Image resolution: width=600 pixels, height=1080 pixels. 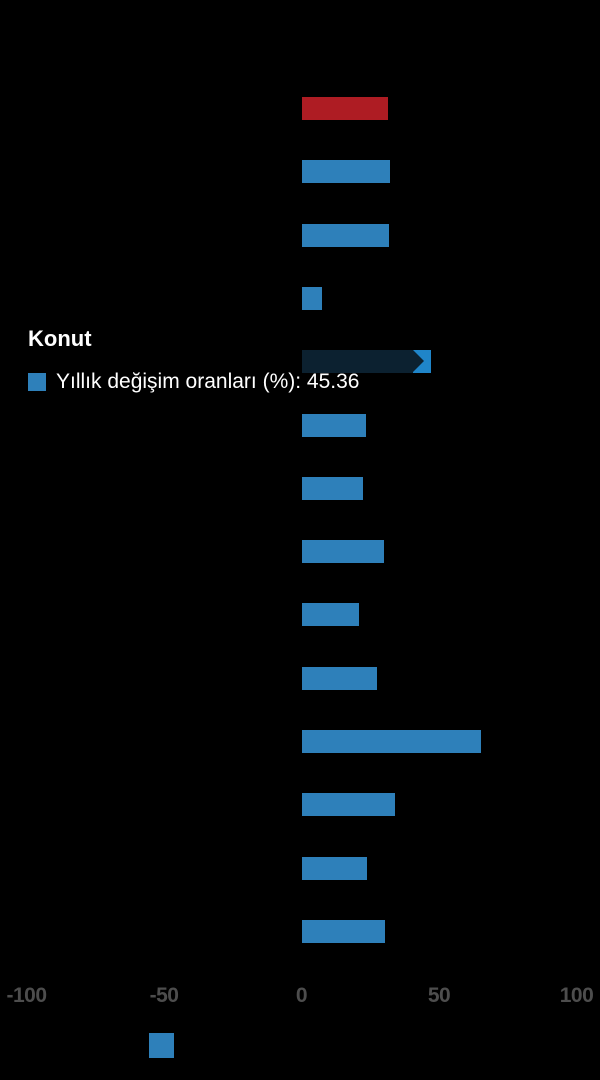 I want to click on legend, so click(x=161, y=1045).